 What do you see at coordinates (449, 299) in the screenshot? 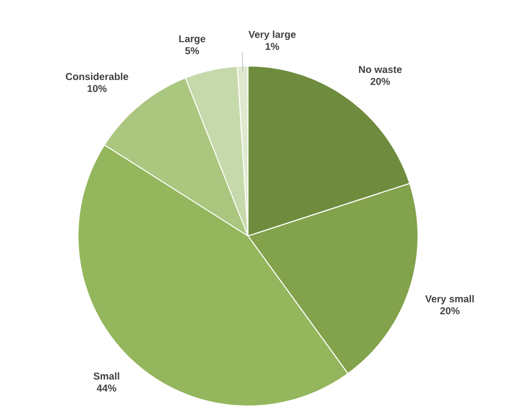
I see `slice-label: Very small` at bounding box center [449, 299].